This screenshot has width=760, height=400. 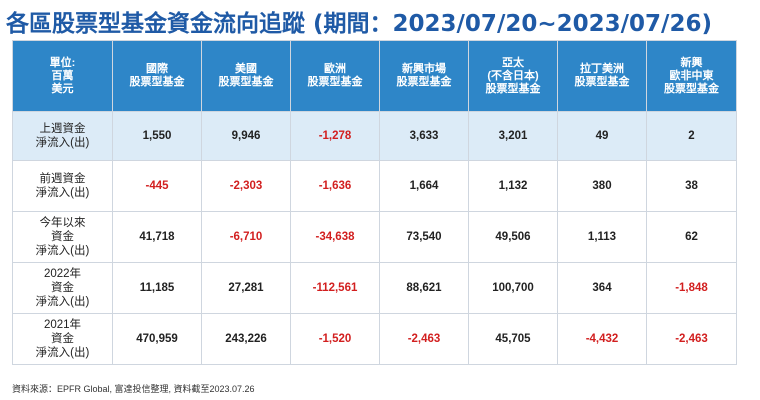 What do you see at coordinates (133, 389) in the screenshot?
I see `source-note: 資料來源：EPFR Global, 富達投信整理, 資料截至2023.07.26` at bounding box center [133, 389].